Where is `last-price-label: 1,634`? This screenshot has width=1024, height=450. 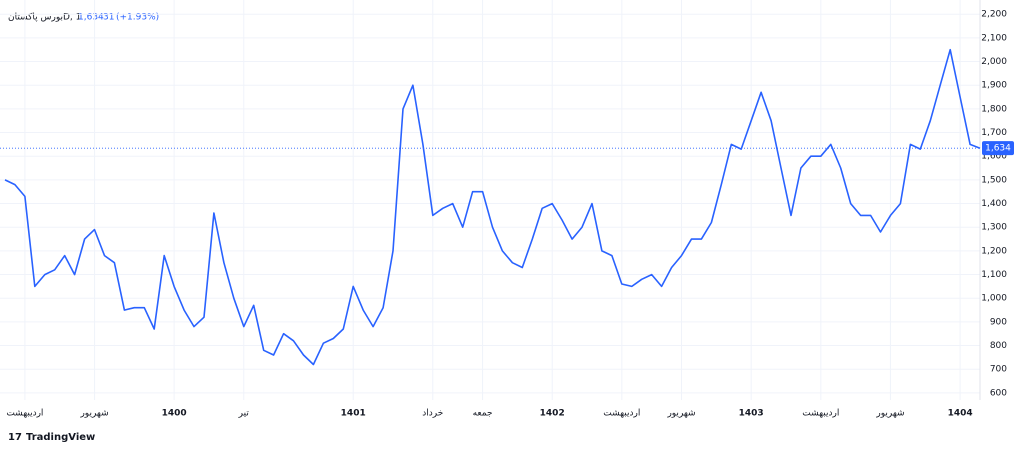 last-price-label: 1,634 is located at coordinates (998, 149).